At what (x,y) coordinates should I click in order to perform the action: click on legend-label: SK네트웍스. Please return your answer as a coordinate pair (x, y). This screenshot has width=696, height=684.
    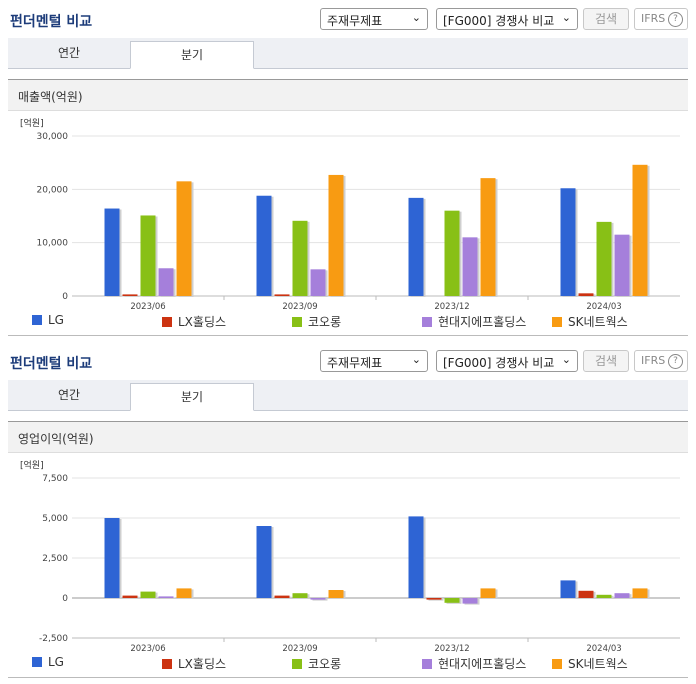
    Looking at the image, I should click on (598, 322).